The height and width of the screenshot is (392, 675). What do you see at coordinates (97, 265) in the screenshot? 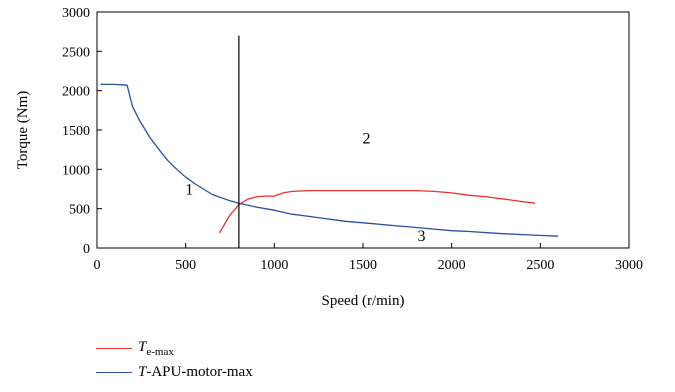
I see `x-tick-label: 0` at bounding box center [97, 265].